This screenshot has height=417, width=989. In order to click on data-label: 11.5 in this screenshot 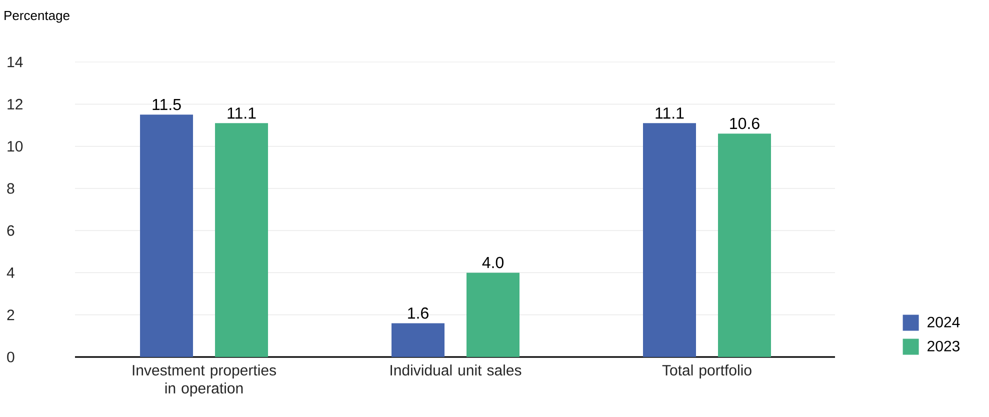, I will do `click(166, 104)`.